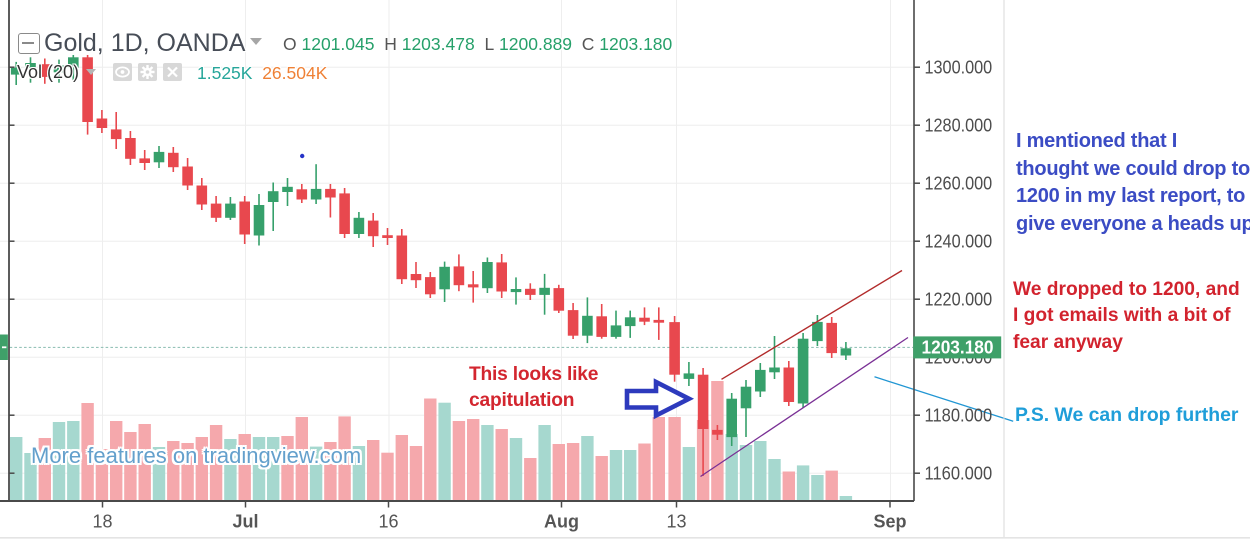 Image resolution: width=1250 pixels, height=542 pixels. I want to click on svg-text: 1240.000, so click(959, 241).